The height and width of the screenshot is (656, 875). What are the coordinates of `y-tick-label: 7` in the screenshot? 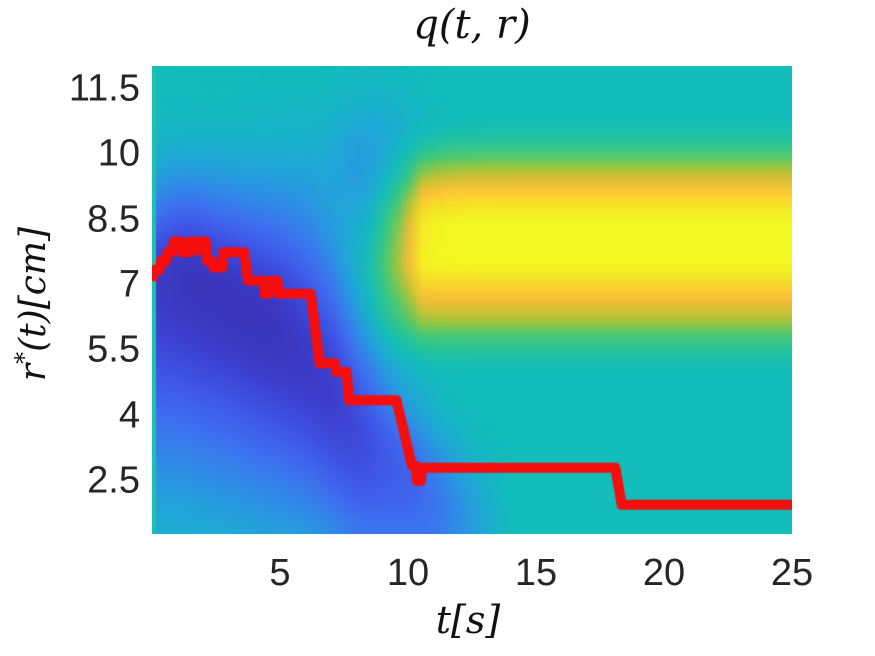 It's located at (129, 284).